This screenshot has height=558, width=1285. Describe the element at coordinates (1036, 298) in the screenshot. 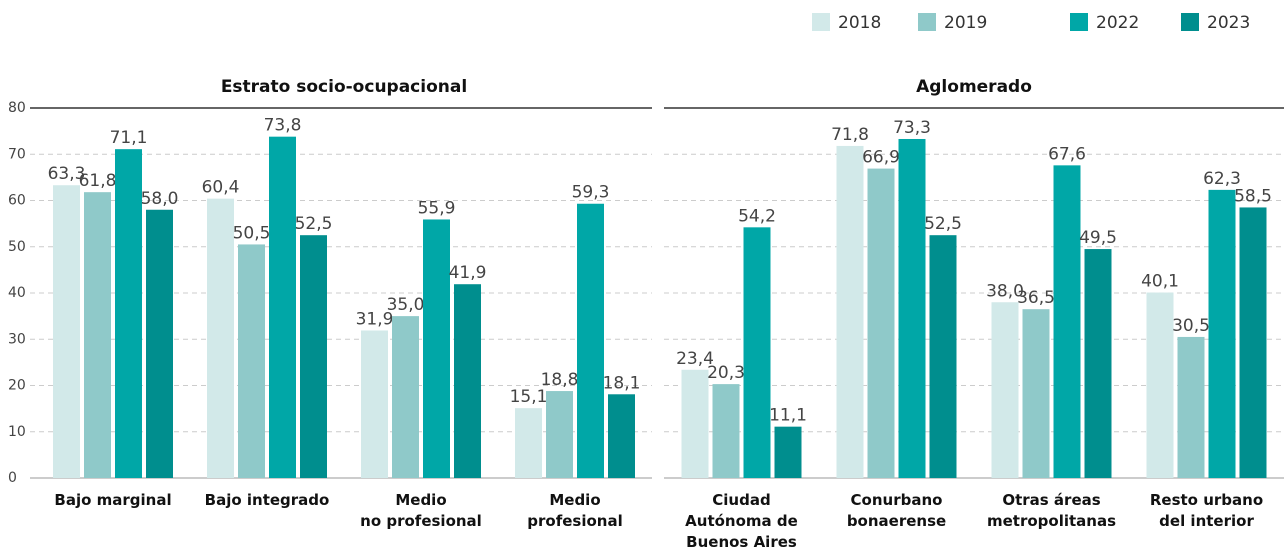

I see `data-label: 36,5` at that location.